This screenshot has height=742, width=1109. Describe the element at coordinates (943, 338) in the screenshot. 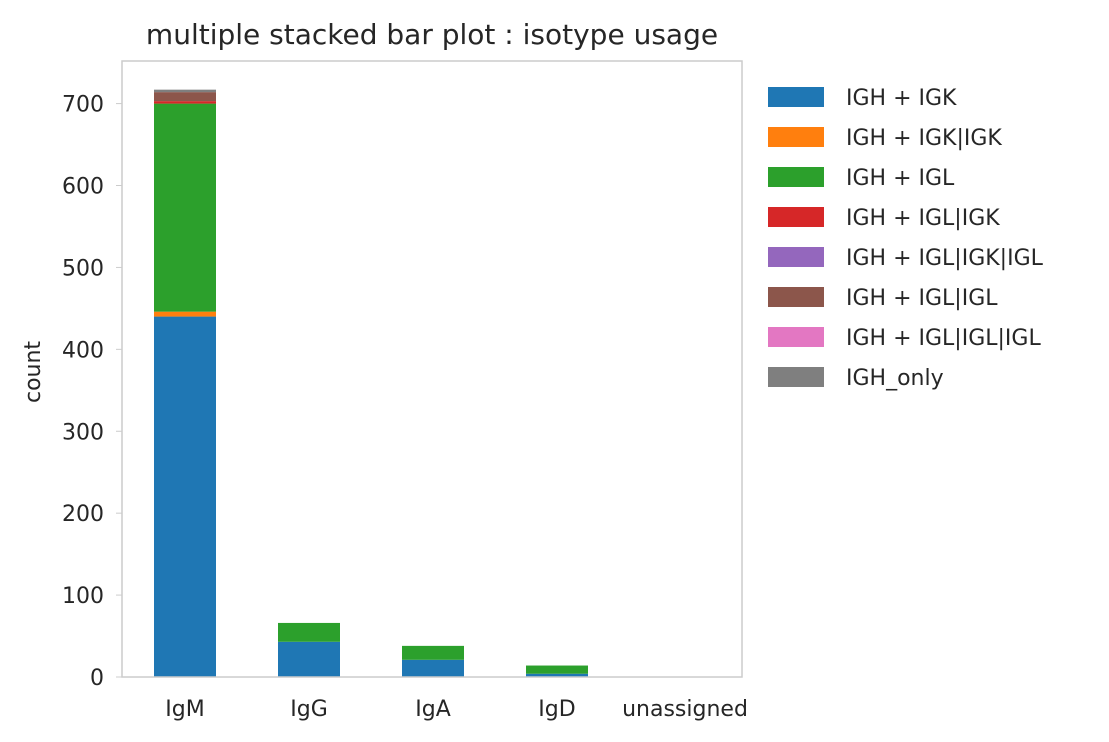

I see `legend-label: IGH + IGL|IGL|IGL` at that location.